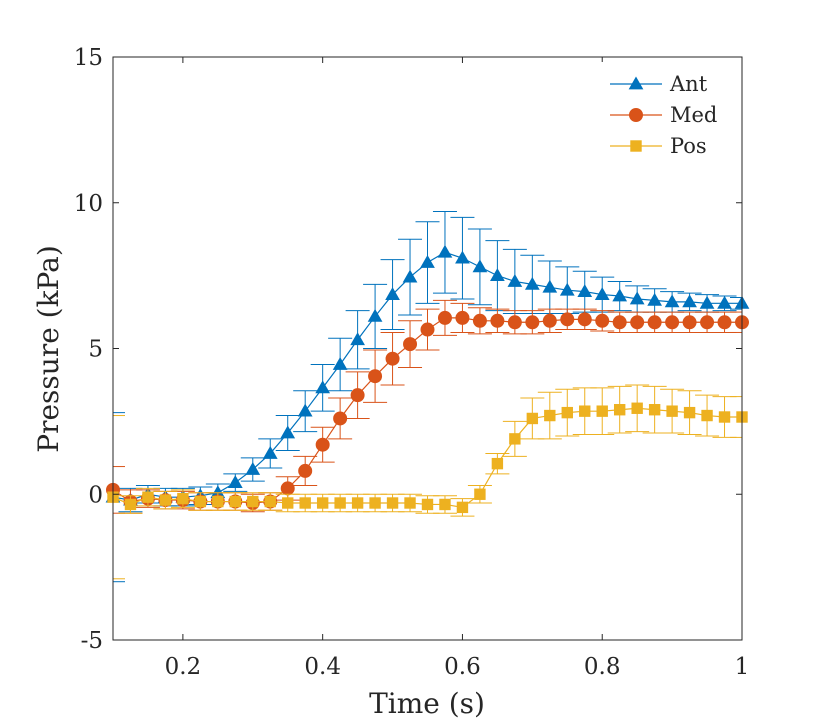  What do you see at coordinates (88, 58) in the screenshot?
I see `y-tick-label: 15` at bounding box center [88, 58].